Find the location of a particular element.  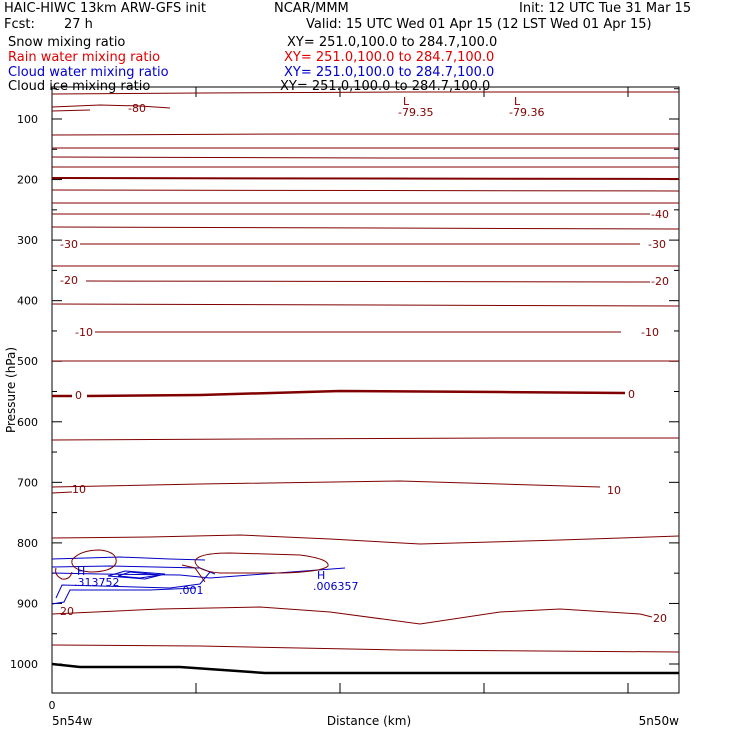

y-tick-label: 400 is located at coordinates (27, 301).